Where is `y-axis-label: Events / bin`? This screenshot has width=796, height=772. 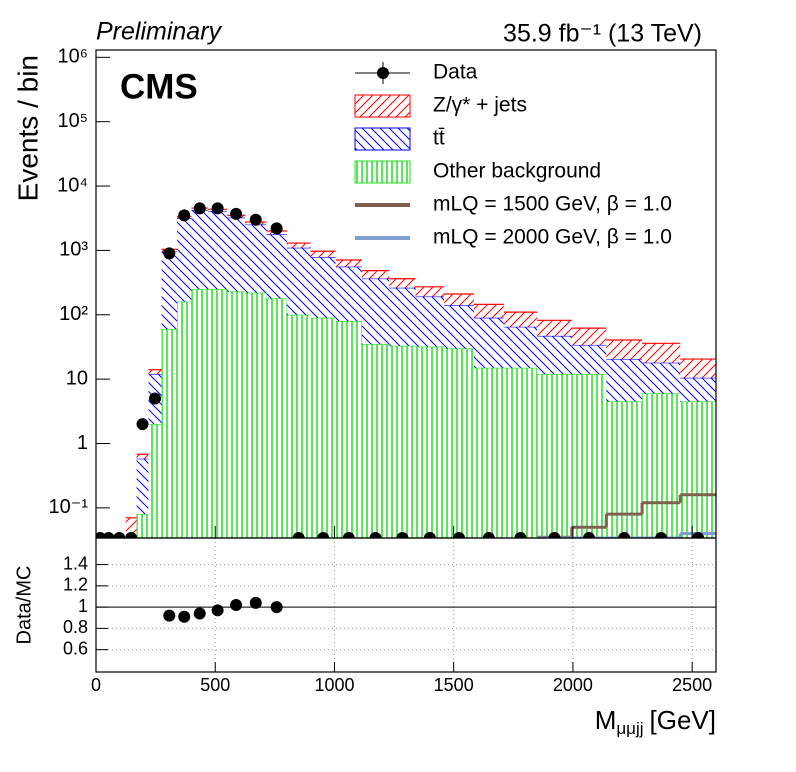 y-axis-label: Events / bin is located at coordinates (27, 128).